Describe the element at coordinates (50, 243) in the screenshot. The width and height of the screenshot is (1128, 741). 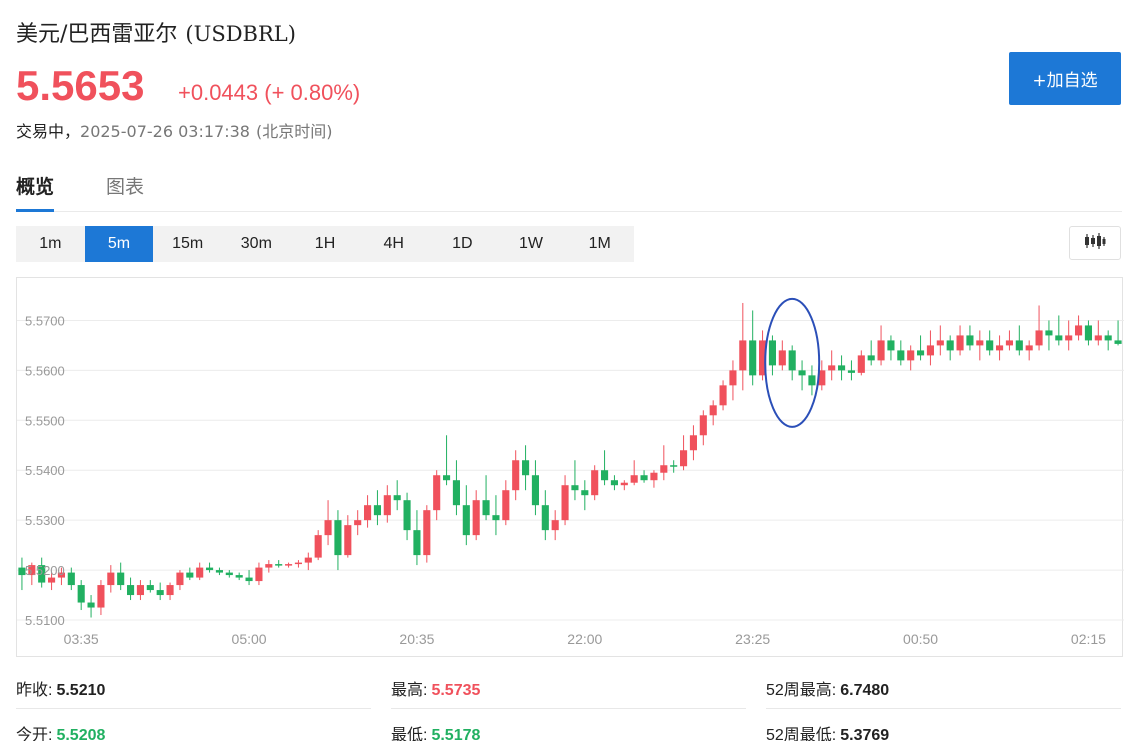
I see `period-1m: 1m` at that location.